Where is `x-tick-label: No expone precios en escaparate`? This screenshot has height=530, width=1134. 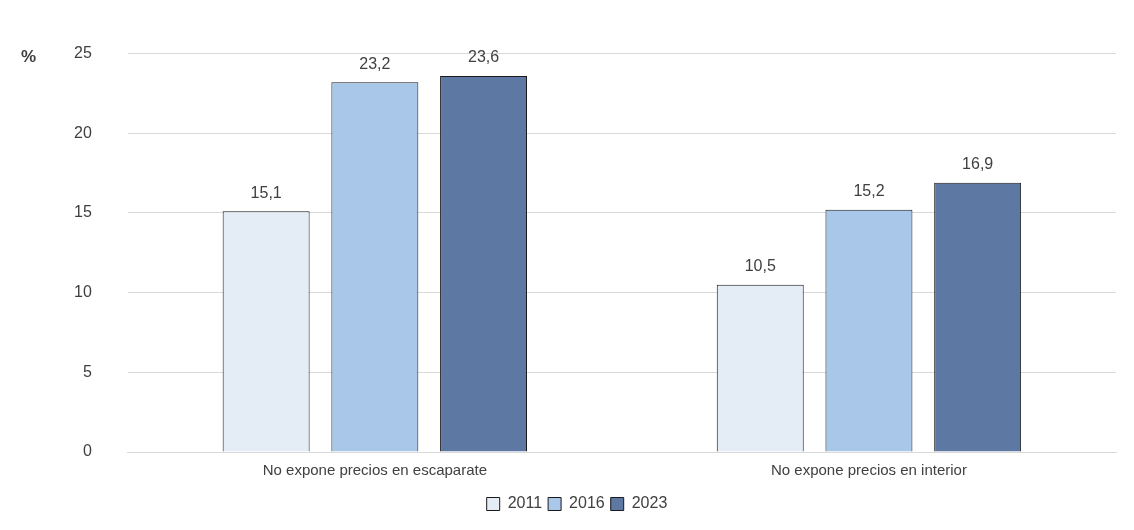
x-tick-label: No expone precios en escaparate is located at coordinates (374, 470).